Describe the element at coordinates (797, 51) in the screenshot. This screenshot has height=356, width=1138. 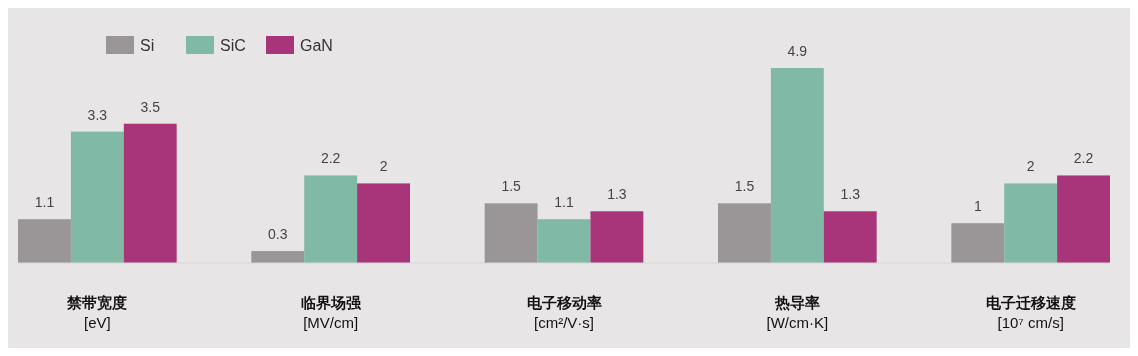
I see `data-label: 4.9` at that location.